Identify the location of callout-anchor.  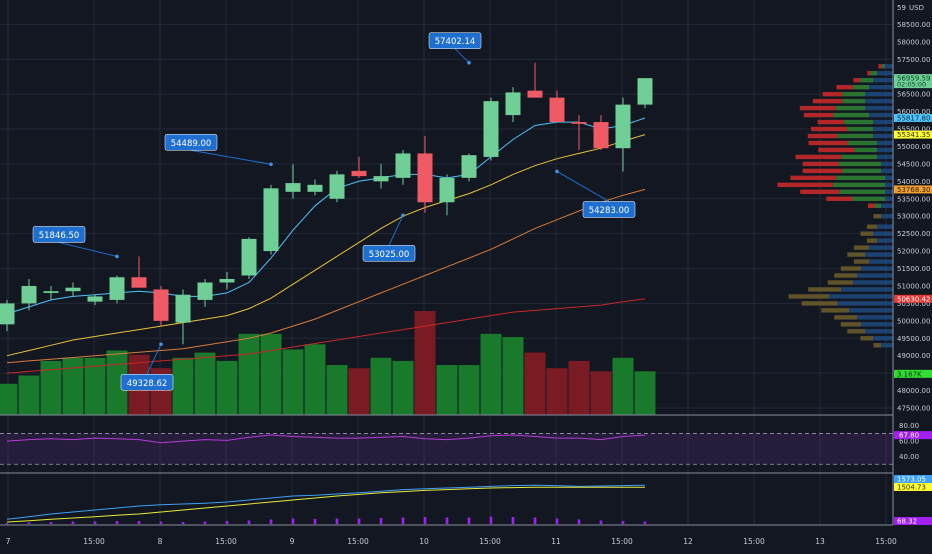
(469, 62).